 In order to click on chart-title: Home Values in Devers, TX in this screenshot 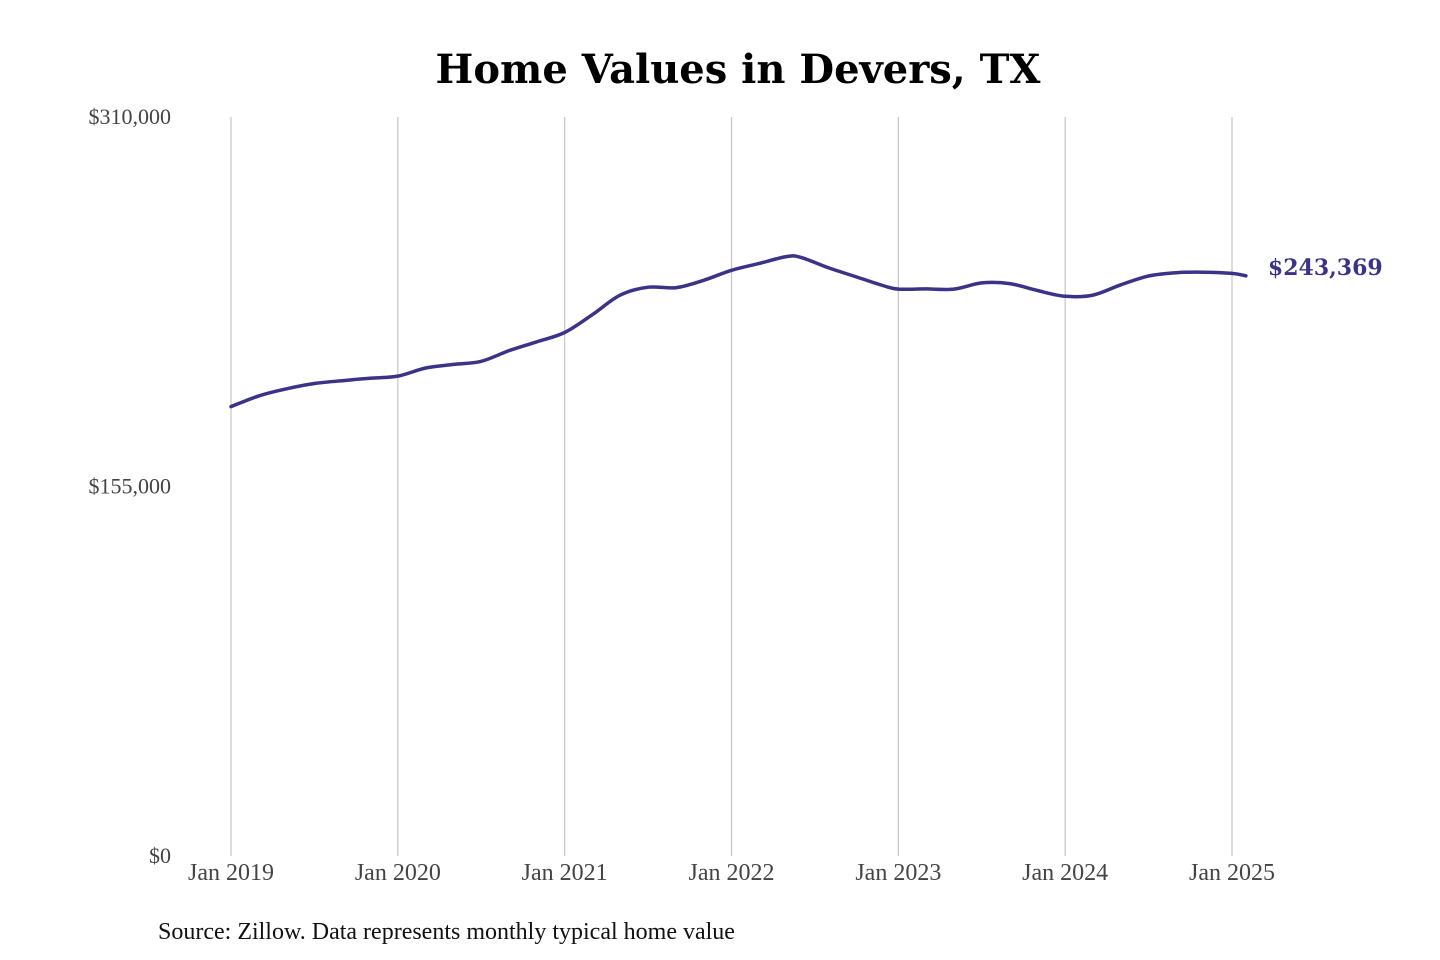, I will do `click(738, 69)`.